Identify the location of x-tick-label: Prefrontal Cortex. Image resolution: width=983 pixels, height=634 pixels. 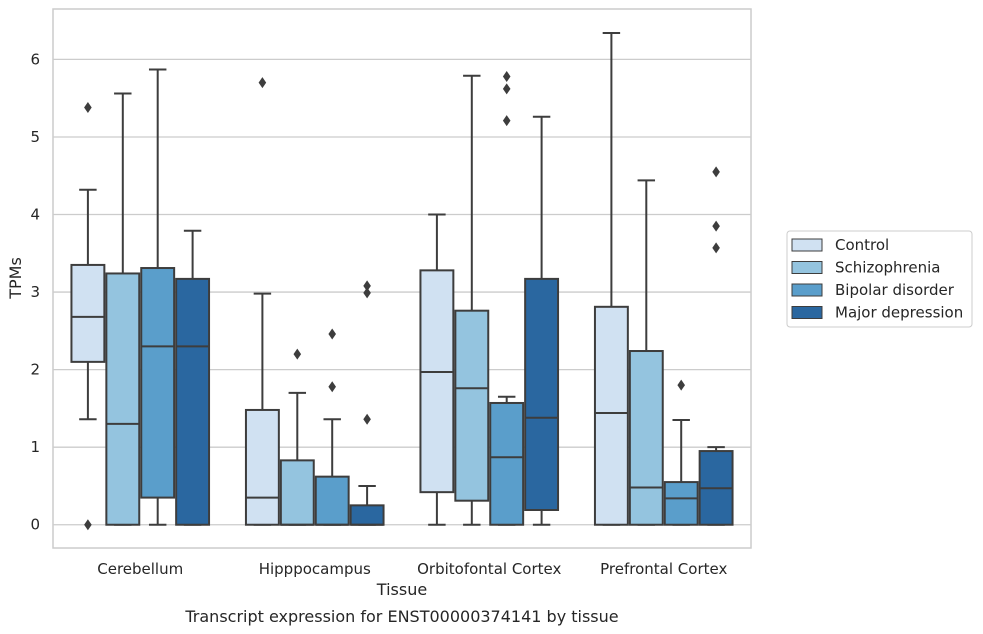
(663, 569).